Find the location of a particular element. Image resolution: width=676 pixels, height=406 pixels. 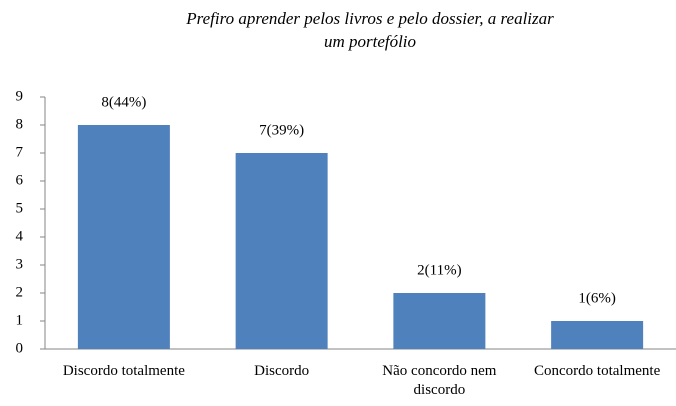

x-tick-label: Discordo totalmente is located at coordinates (123, 371).